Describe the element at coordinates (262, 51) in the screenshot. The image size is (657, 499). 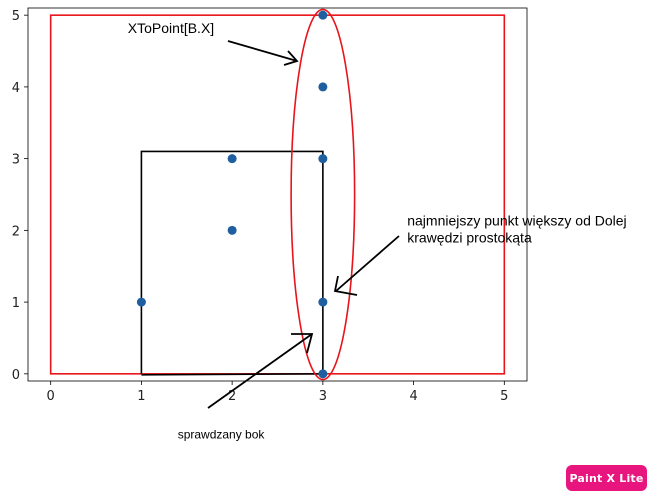
I see `arrow-xtopoint` at that location.